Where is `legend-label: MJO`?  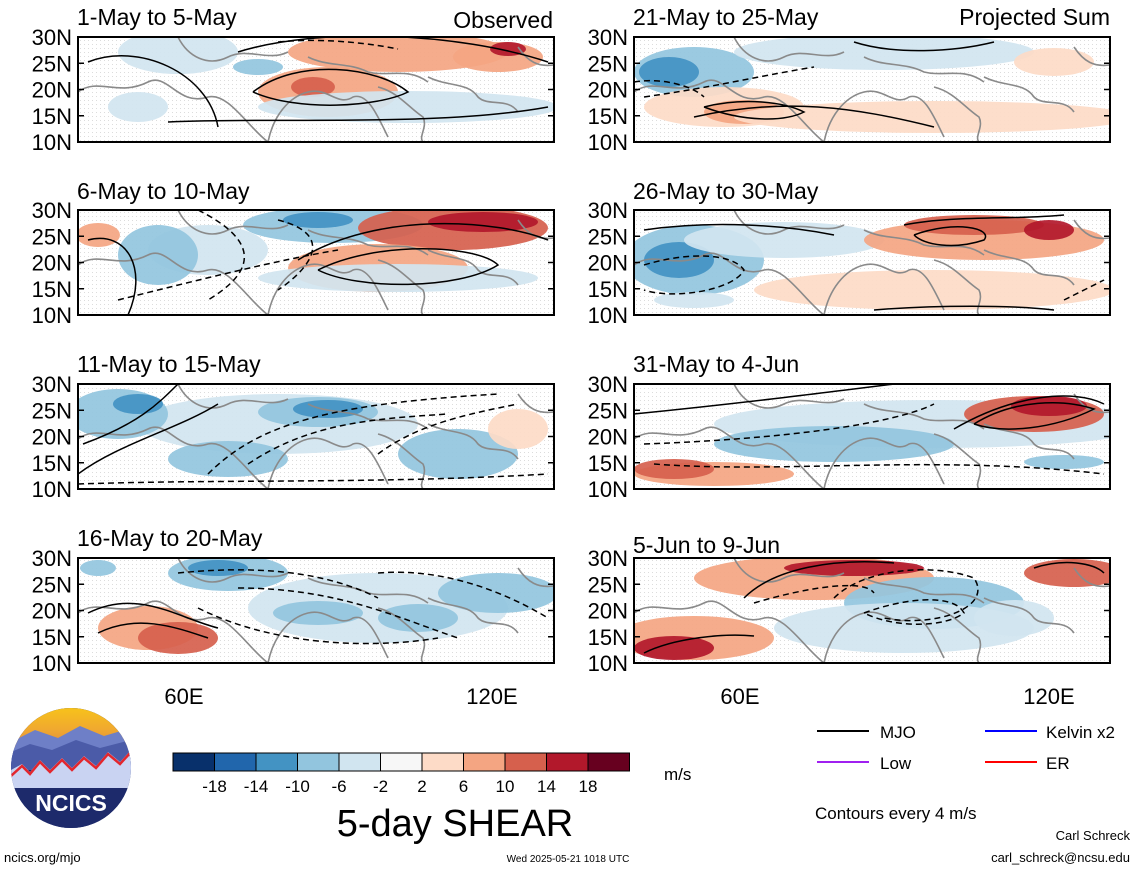 legend-label: MJO is located at coordinates (898, 732).